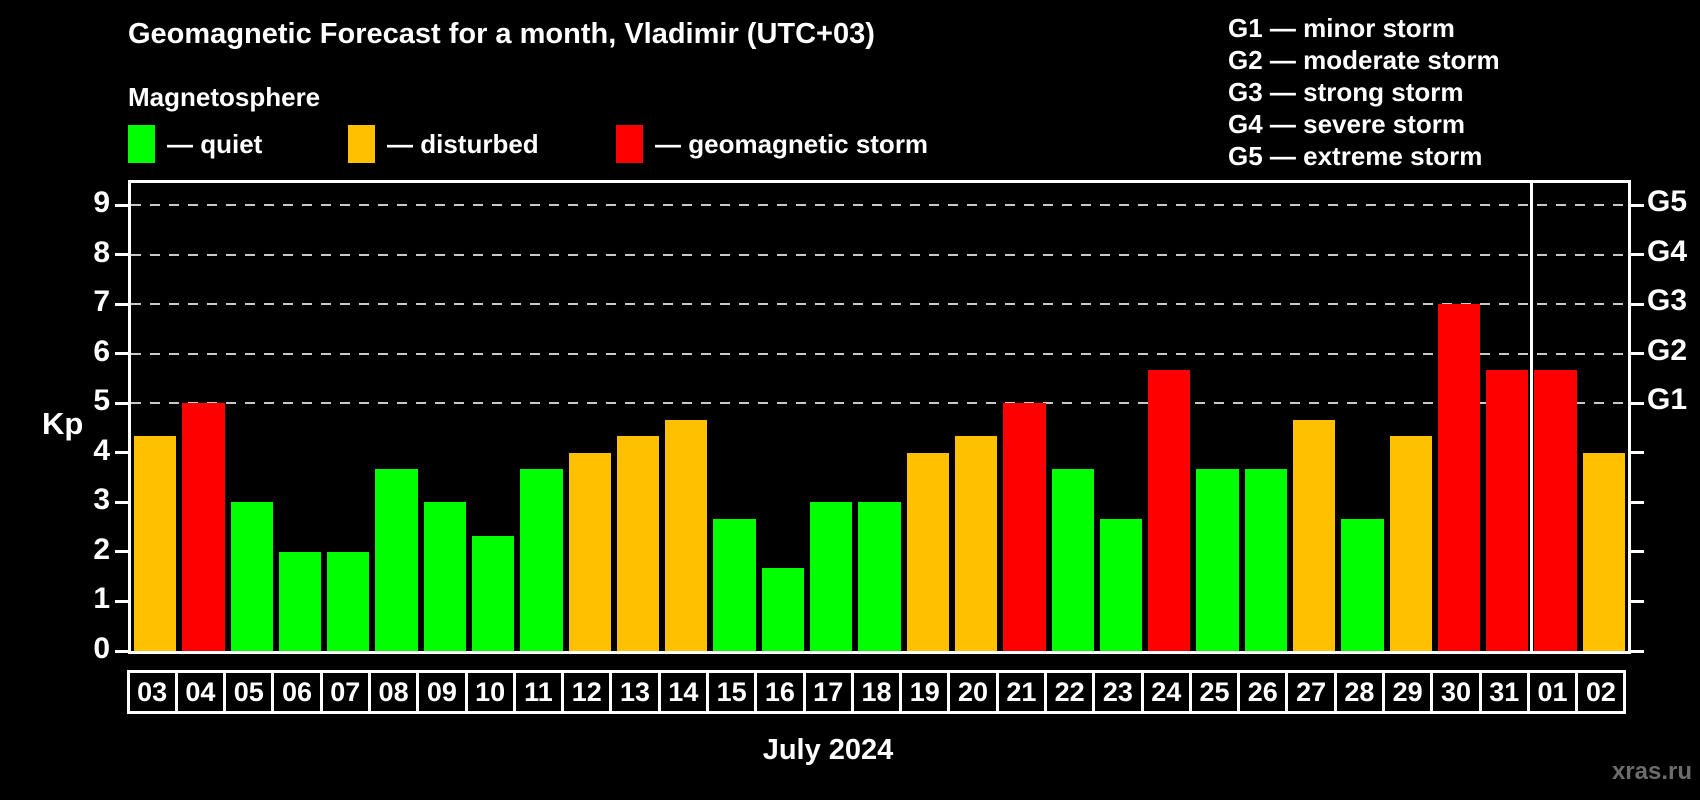 The height and width of the screenshot is (800, 1700). Describe the element at coordinates (297, 692) in the screenshot. I see `date-label-06: 06` at that location.